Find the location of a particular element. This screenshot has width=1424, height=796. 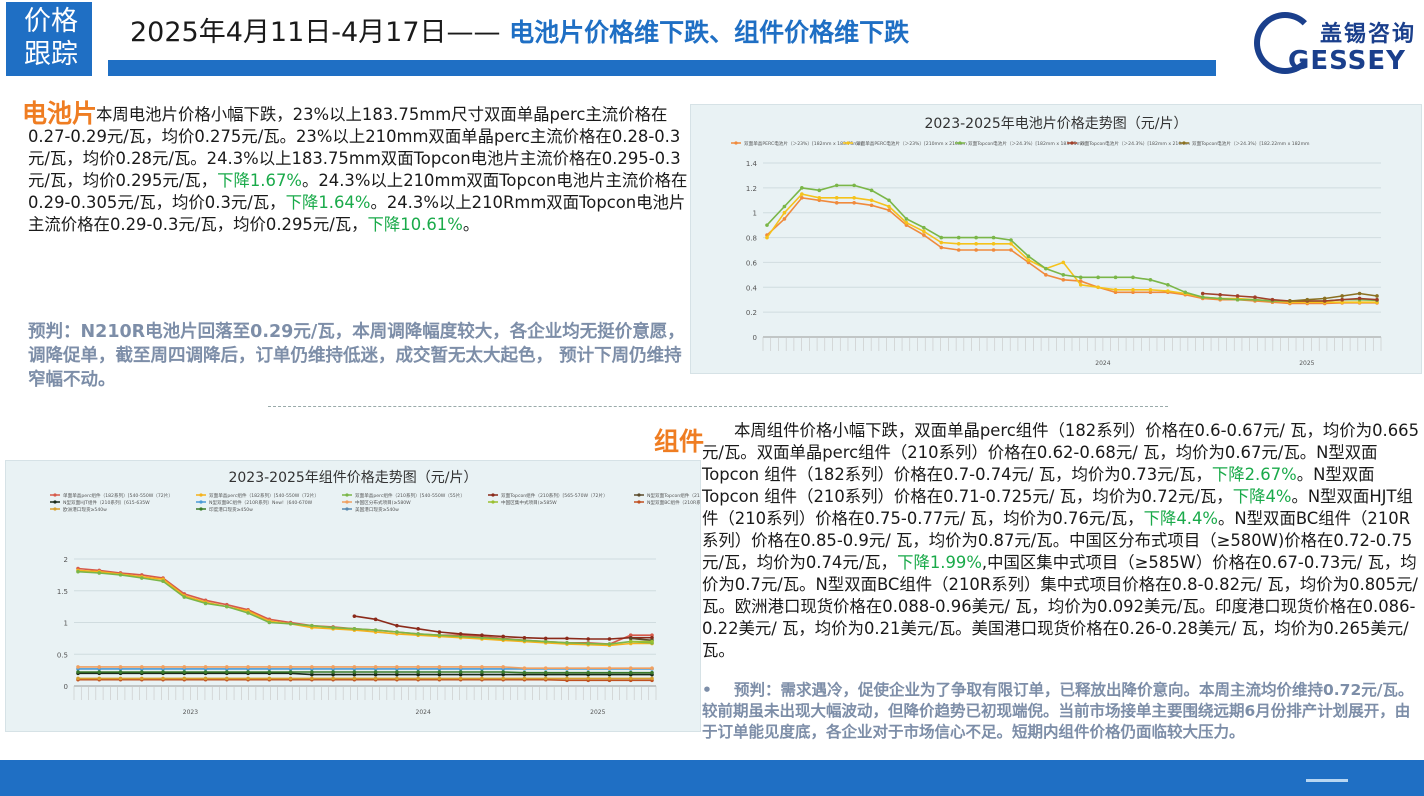

footer-bar is located at coordinates (712, 778).